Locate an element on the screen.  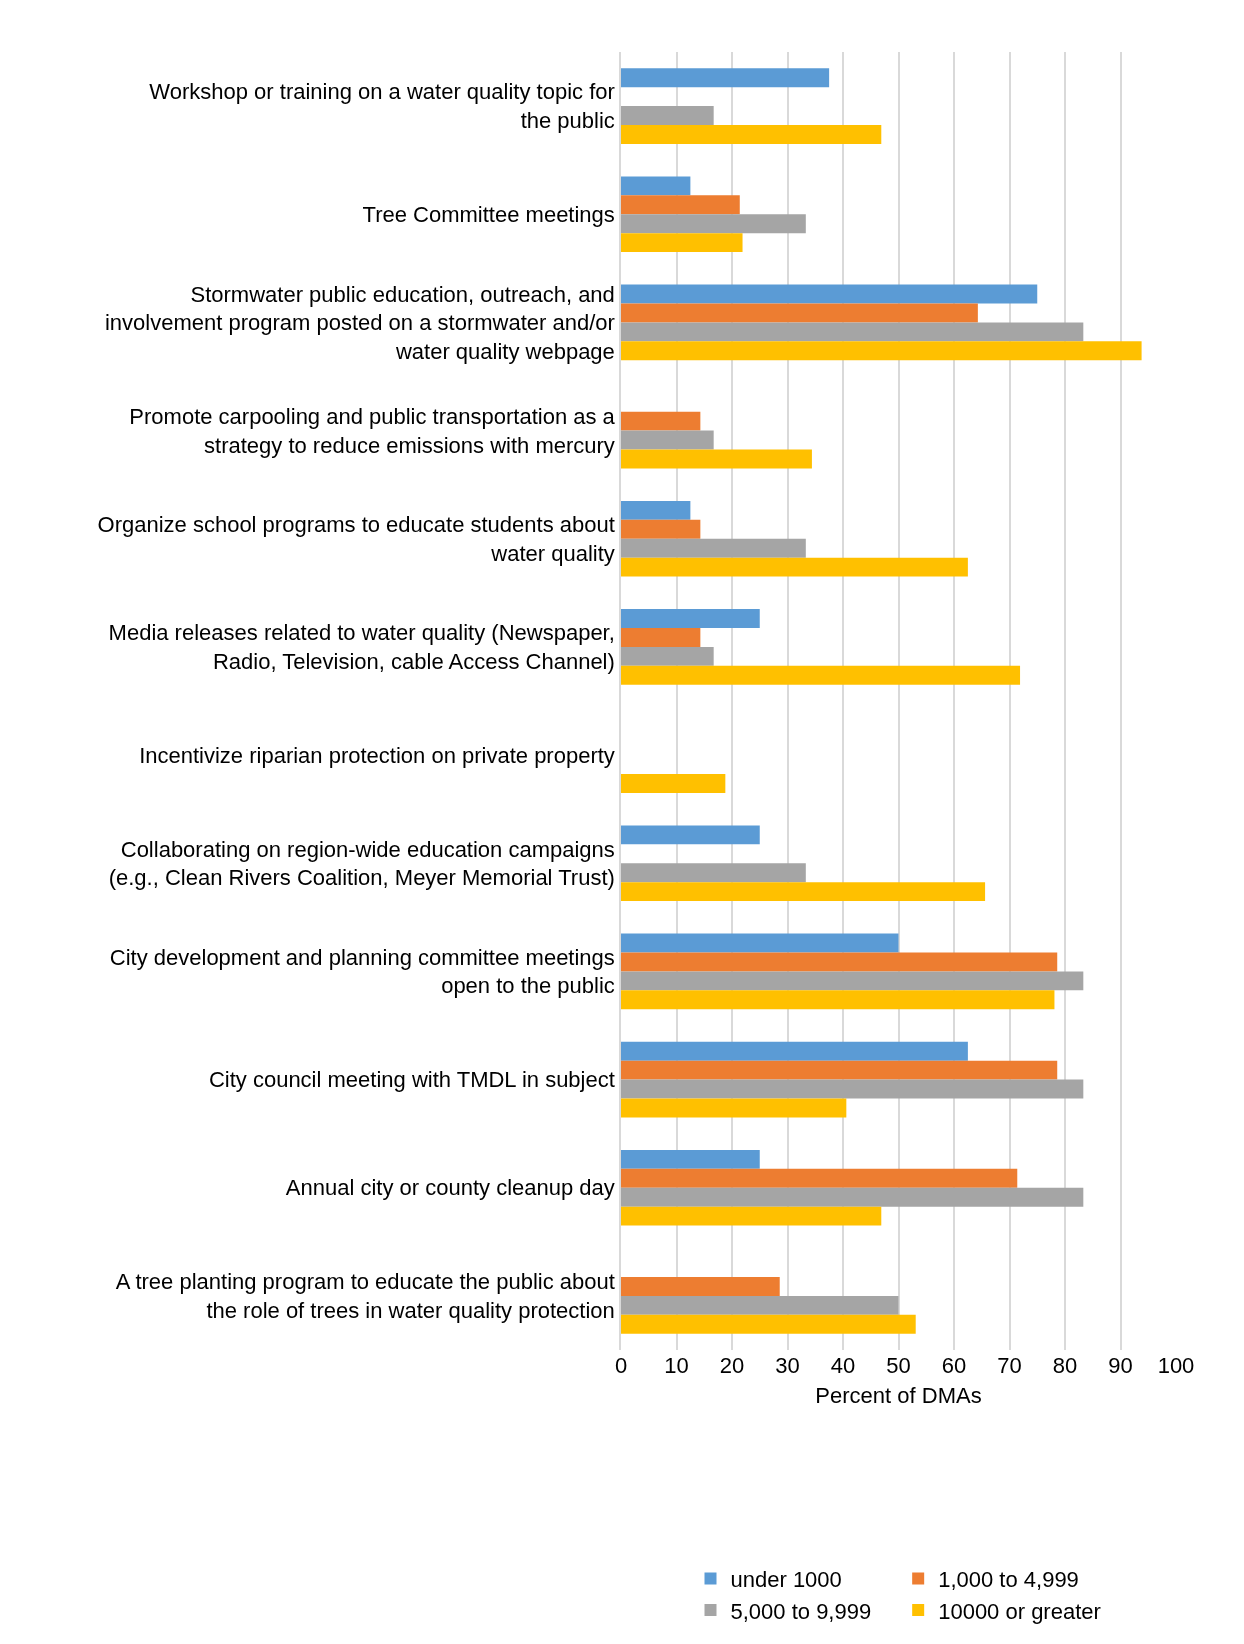
y-tick-label: A tree planting program to educate the public about the role of trees in water quality protection is located at coordinates (365, 1296).